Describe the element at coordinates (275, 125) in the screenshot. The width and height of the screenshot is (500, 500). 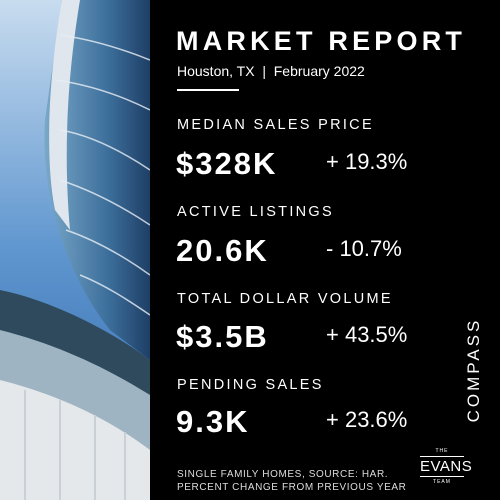
I see `metric-label: MEDIAN SALES PRICE` at that location.